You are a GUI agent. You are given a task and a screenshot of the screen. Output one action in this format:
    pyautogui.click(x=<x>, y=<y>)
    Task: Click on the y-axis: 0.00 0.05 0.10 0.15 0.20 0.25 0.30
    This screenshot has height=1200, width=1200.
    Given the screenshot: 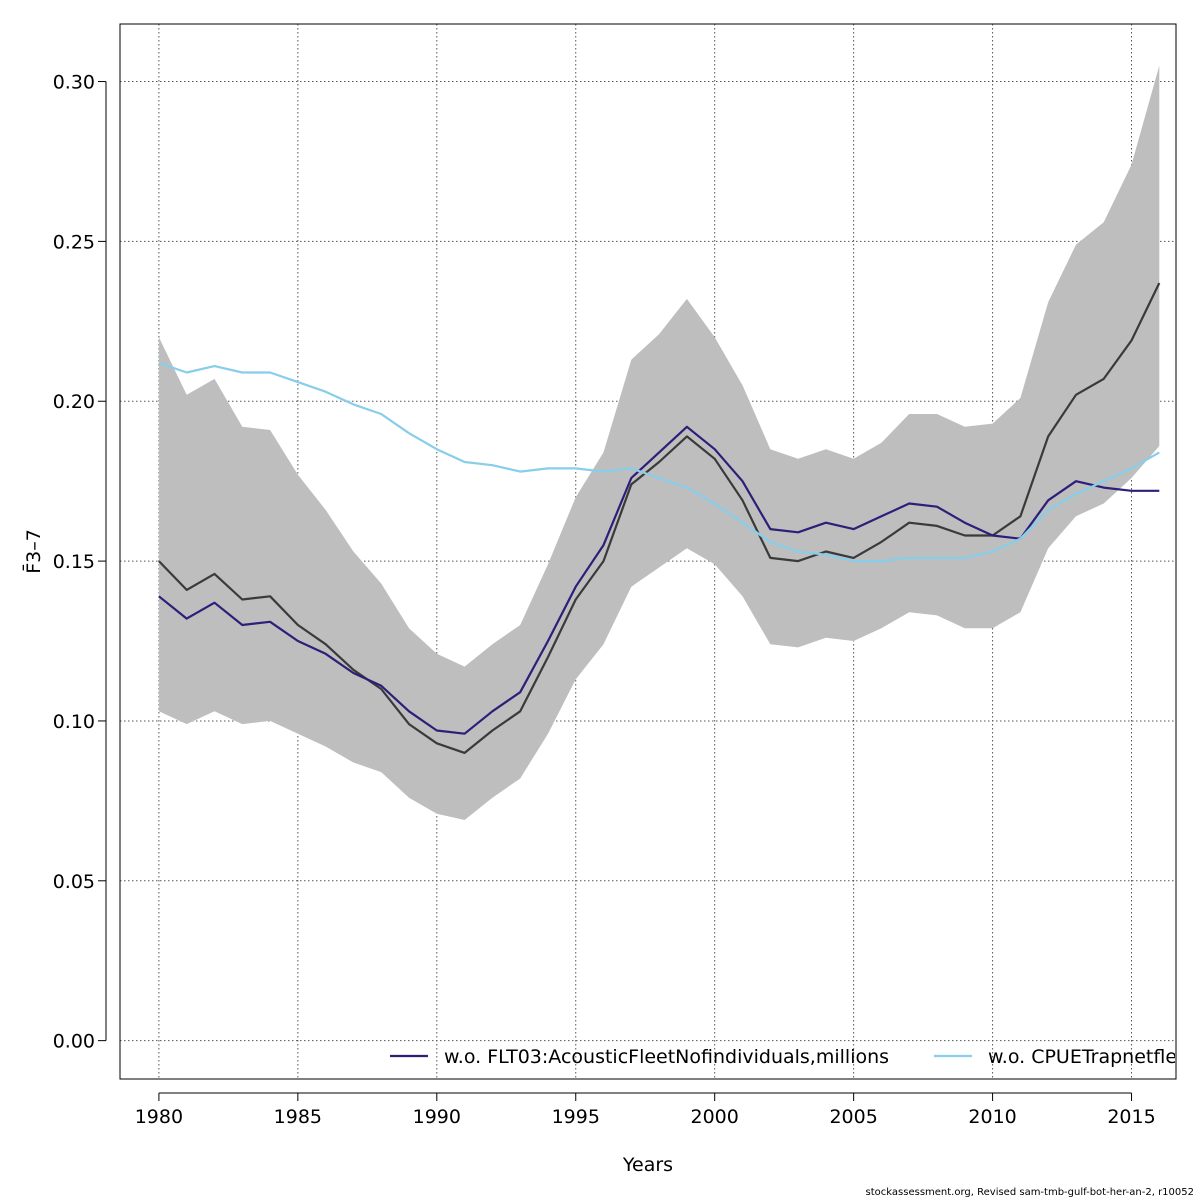 What is the action you would take?
    pyautogui.click(x=80, y=562)
    